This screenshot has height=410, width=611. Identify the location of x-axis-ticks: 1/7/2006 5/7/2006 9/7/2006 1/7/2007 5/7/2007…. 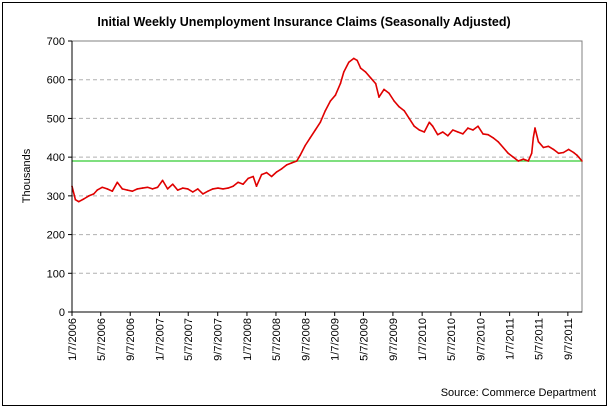
(321, 336).